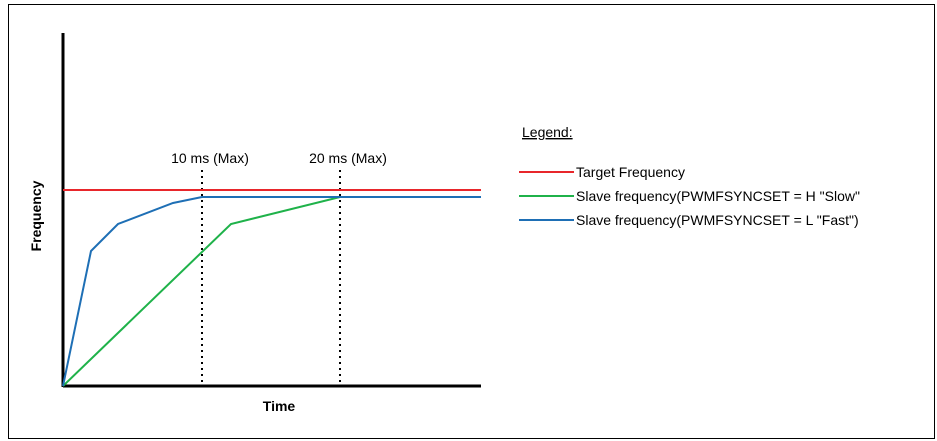 This screenshot has width=937, height=441. What do you see at coordinates (348, 158) in the screenshot?
I see `marker-20ms-label: 20 ms (Max)` at bounding box center [348, 158].